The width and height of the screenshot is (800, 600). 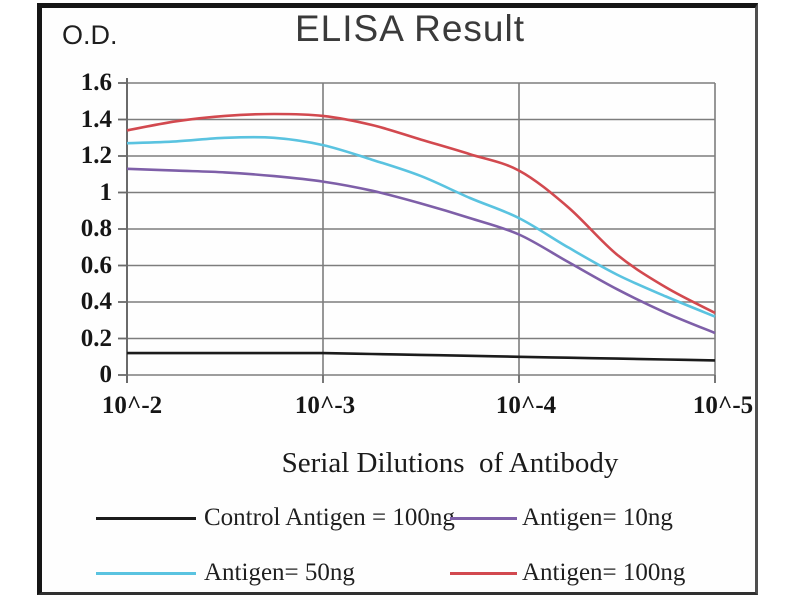 What do you see at coordinates (96, 119) in the screenshot?
I see `y-tick-label: 1.4` at bounding box center [96, 119].